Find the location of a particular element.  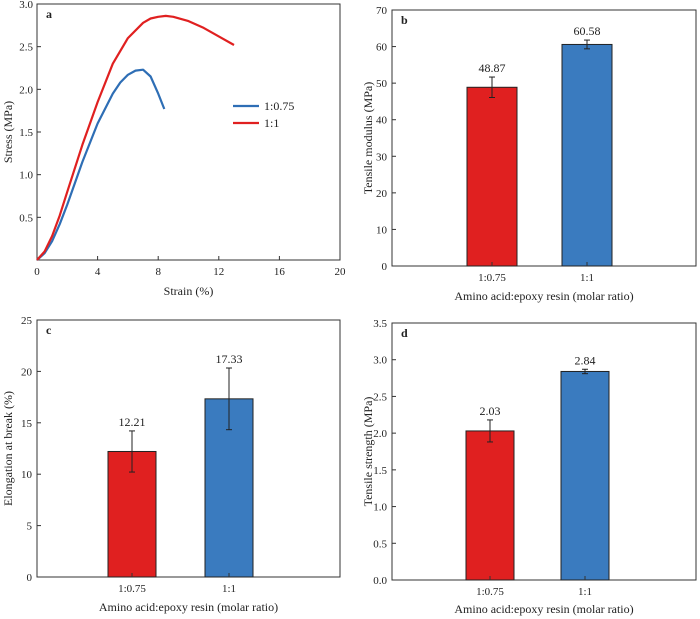

legend-label: 1:0.75 is located at coordinates (279, 106).